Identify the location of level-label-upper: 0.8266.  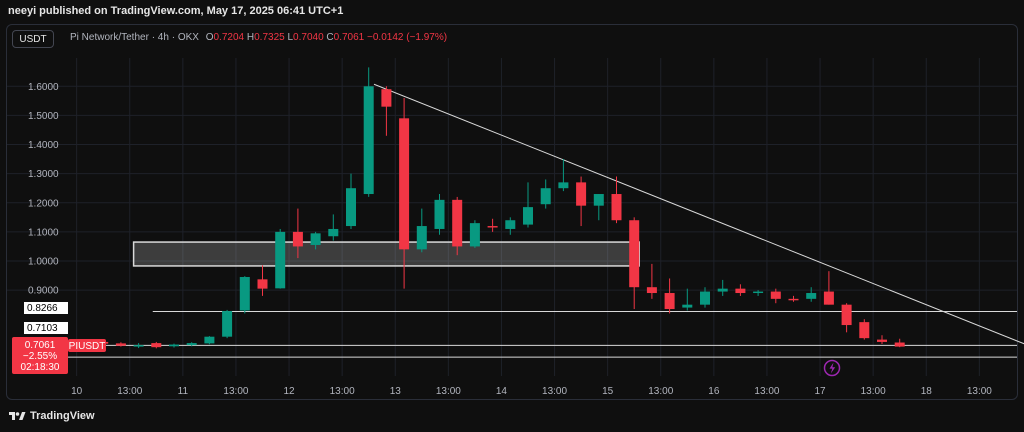
(42, 308).